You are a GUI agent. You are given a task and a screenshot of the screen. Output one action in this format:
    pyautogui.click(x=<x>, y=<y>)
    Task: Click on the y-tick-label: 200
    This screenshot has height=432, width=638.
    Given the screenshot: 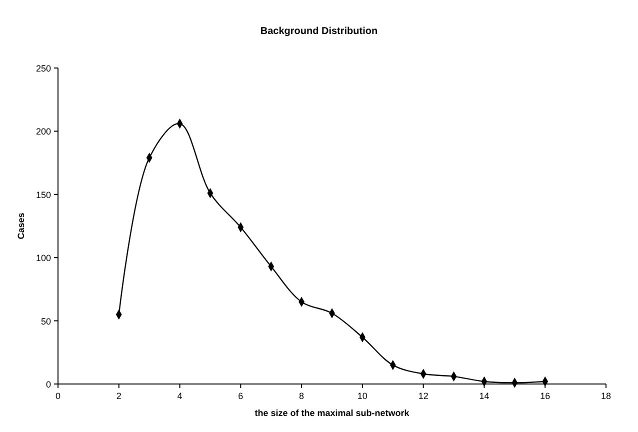 What is the action you would take?
    pyautogui.click(x=43, y=131)
    